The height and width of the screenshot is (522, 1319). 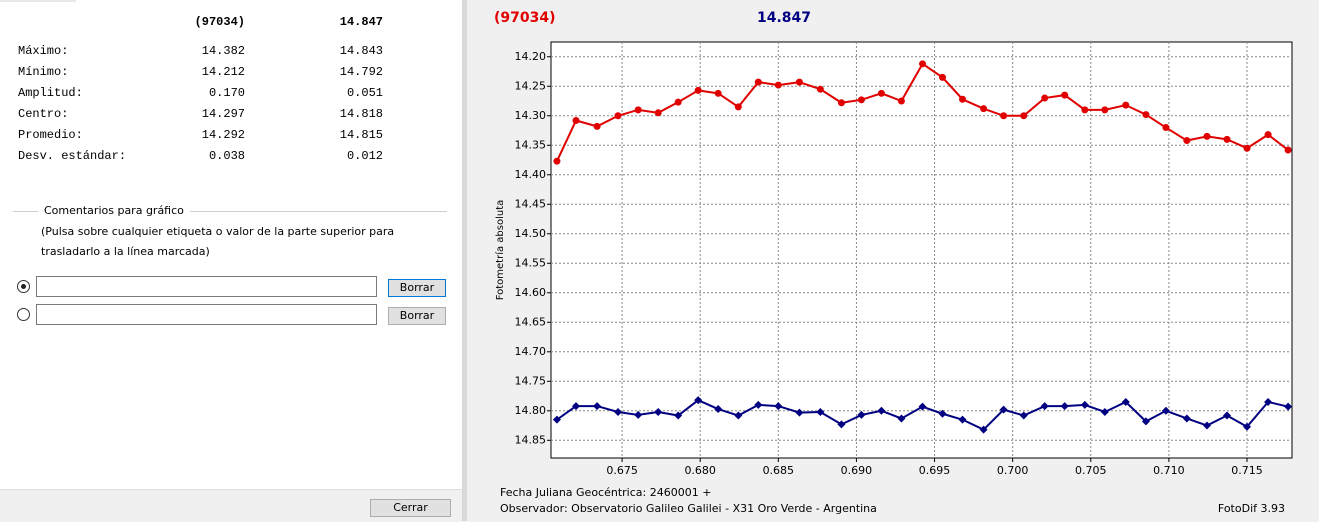 I want to click on chart-title: 14.847, so click(x=784, y=18).